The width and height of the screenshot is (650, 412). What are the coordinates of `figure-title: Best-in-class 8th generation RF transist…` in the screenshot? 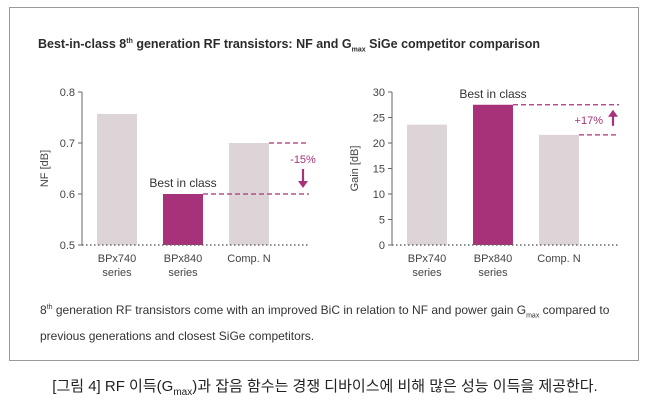 It's located at (289, 45).